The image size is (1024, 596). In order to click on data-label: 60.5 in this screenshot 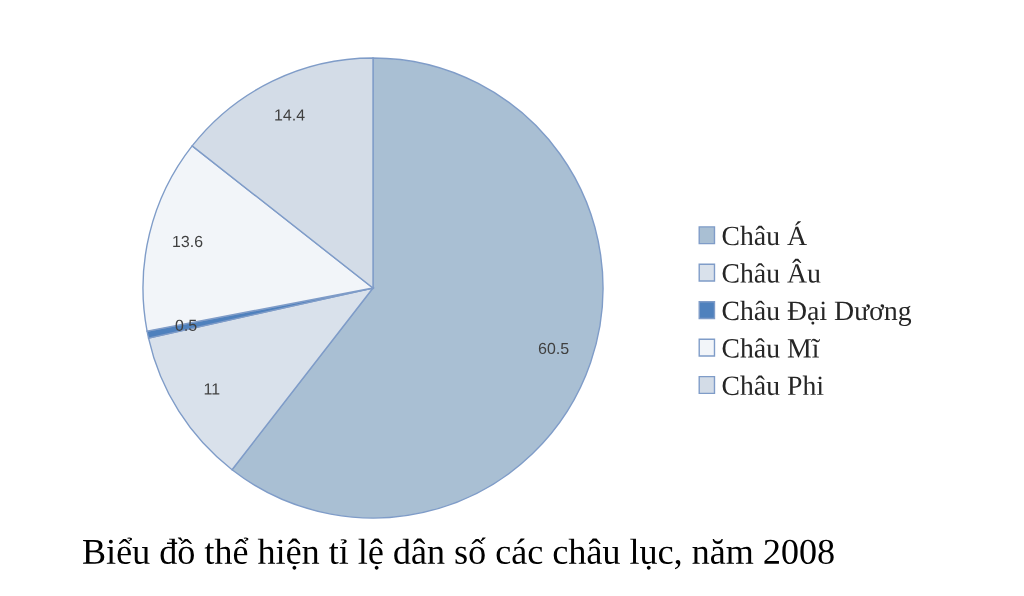, I will do `click(553, 348)`.